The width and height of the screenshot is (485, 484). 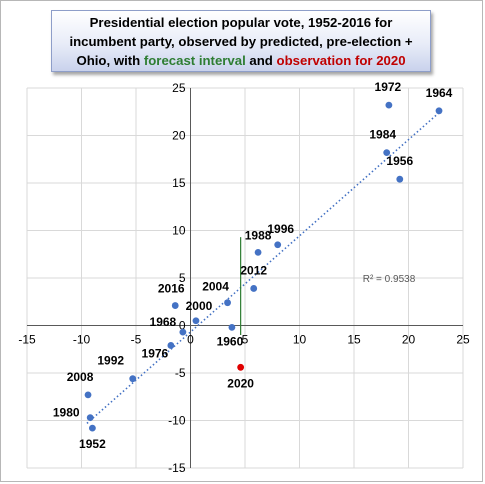 I want to click on r-squared-group: R² = 0.9538, so click(x=389, y=279).